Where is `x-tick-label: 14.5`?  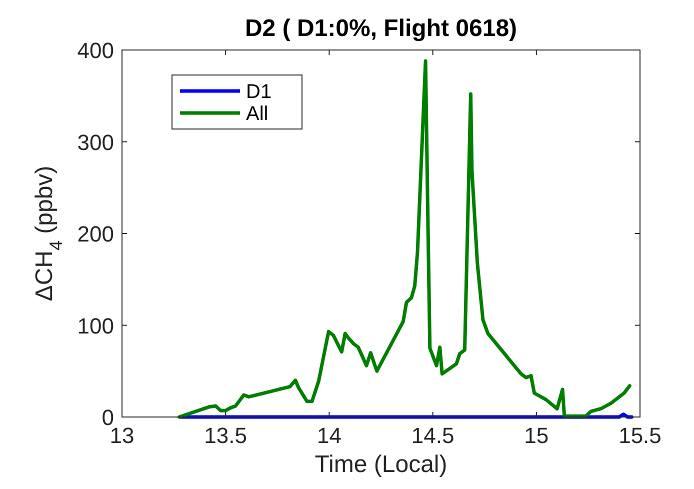
x-tick-label: 14.5 is located at coordinates (432, 435).